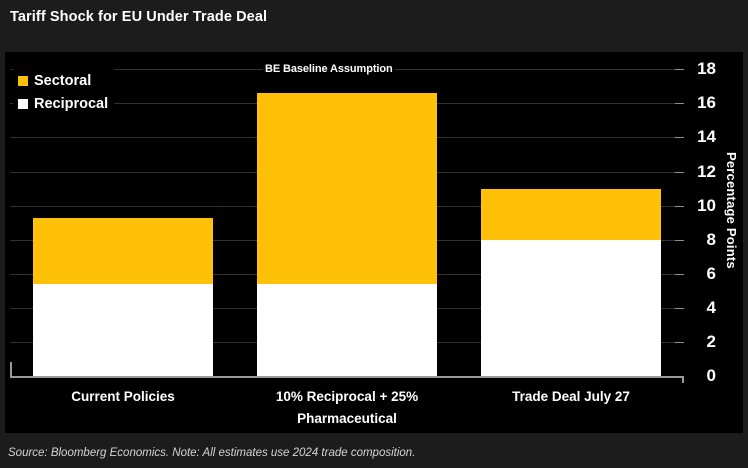 The width and height of the screenshot is (748, 468). I want to click on legend-item-reciprocal: Reciprocal, so click(64, 103).